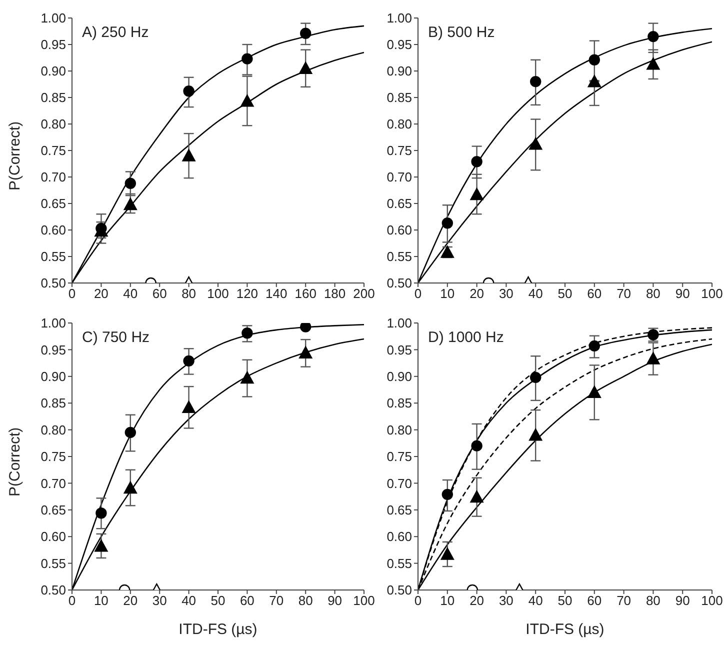 The height and width of the screenshot is (645, 727). What do you see at coordinates (461, 32) in the screenshot?
I see `chart-title: B) 500 Hz` at bounding box center [461, 32].